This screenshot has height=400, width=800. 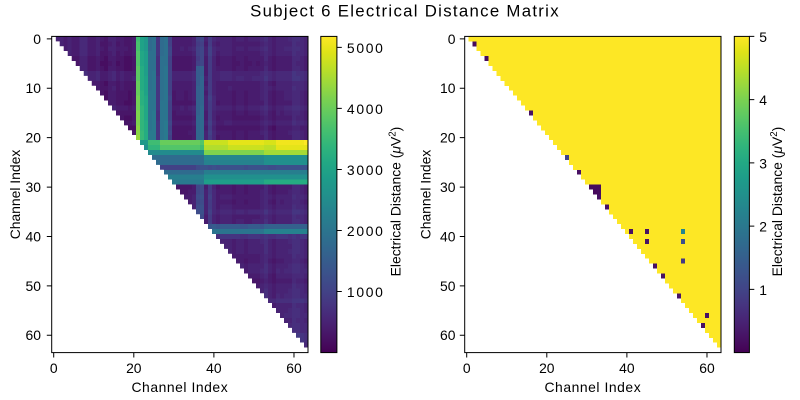 I want to click on svg-text: 4000, so click(x=366, y=109).